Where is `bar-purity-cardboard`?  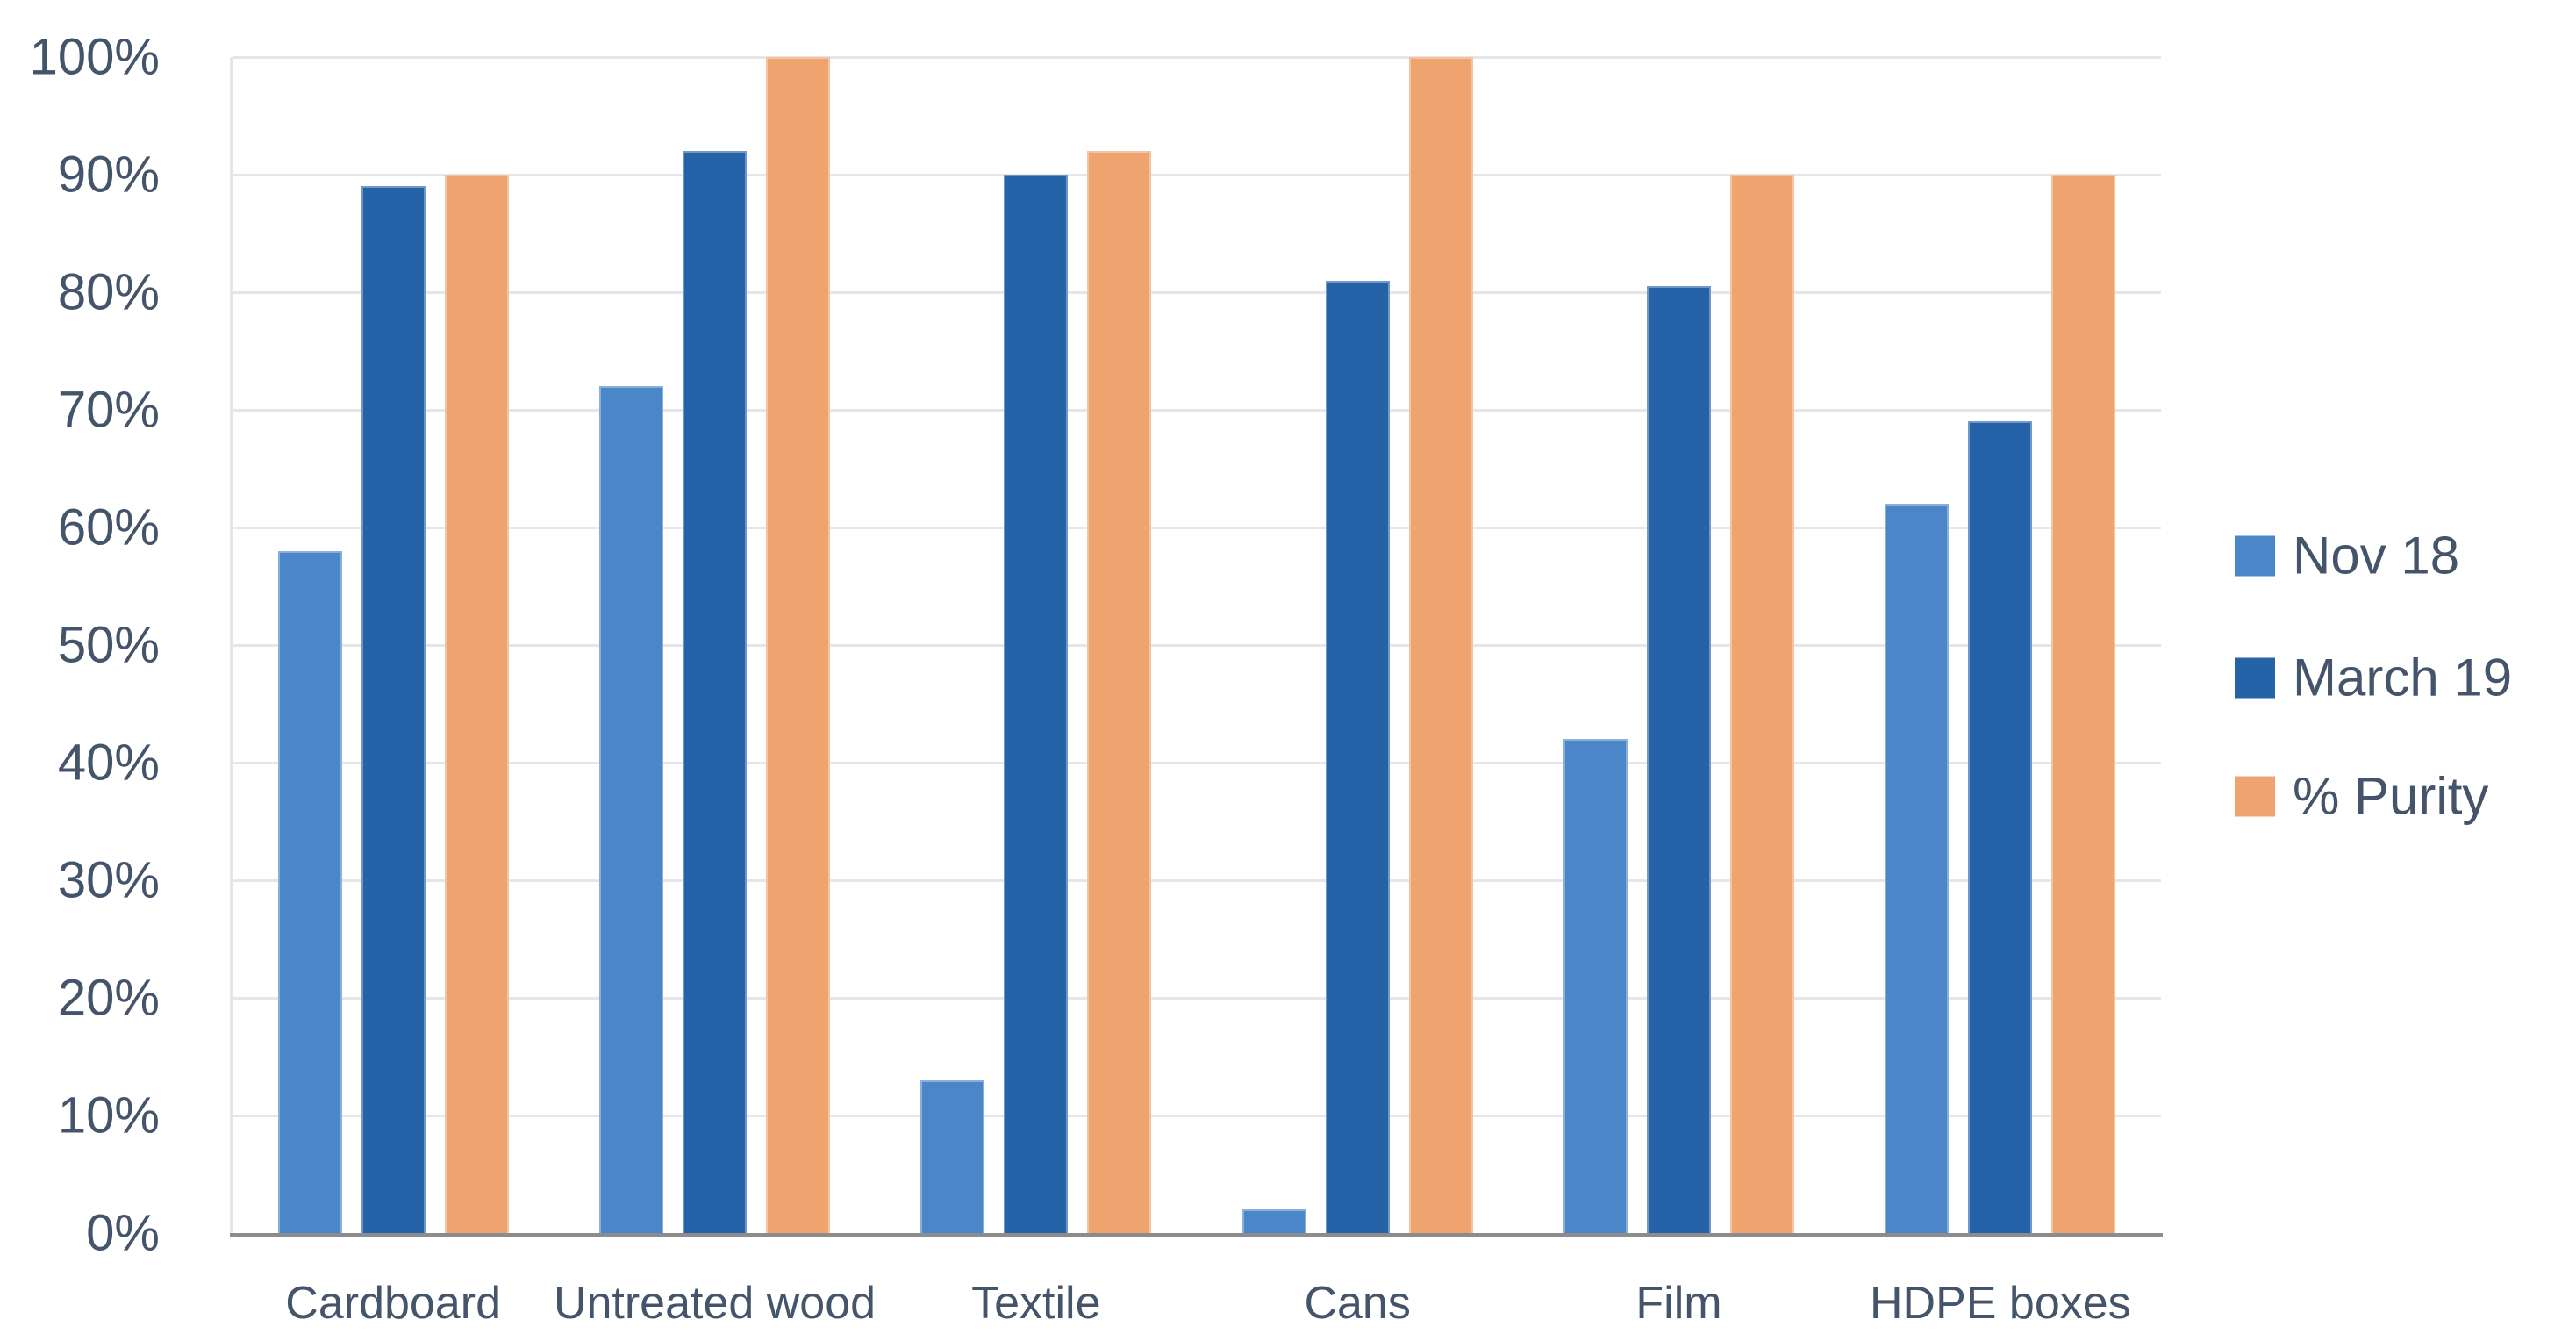 bar-purity-cardboard is located at coordinates (476, 704).